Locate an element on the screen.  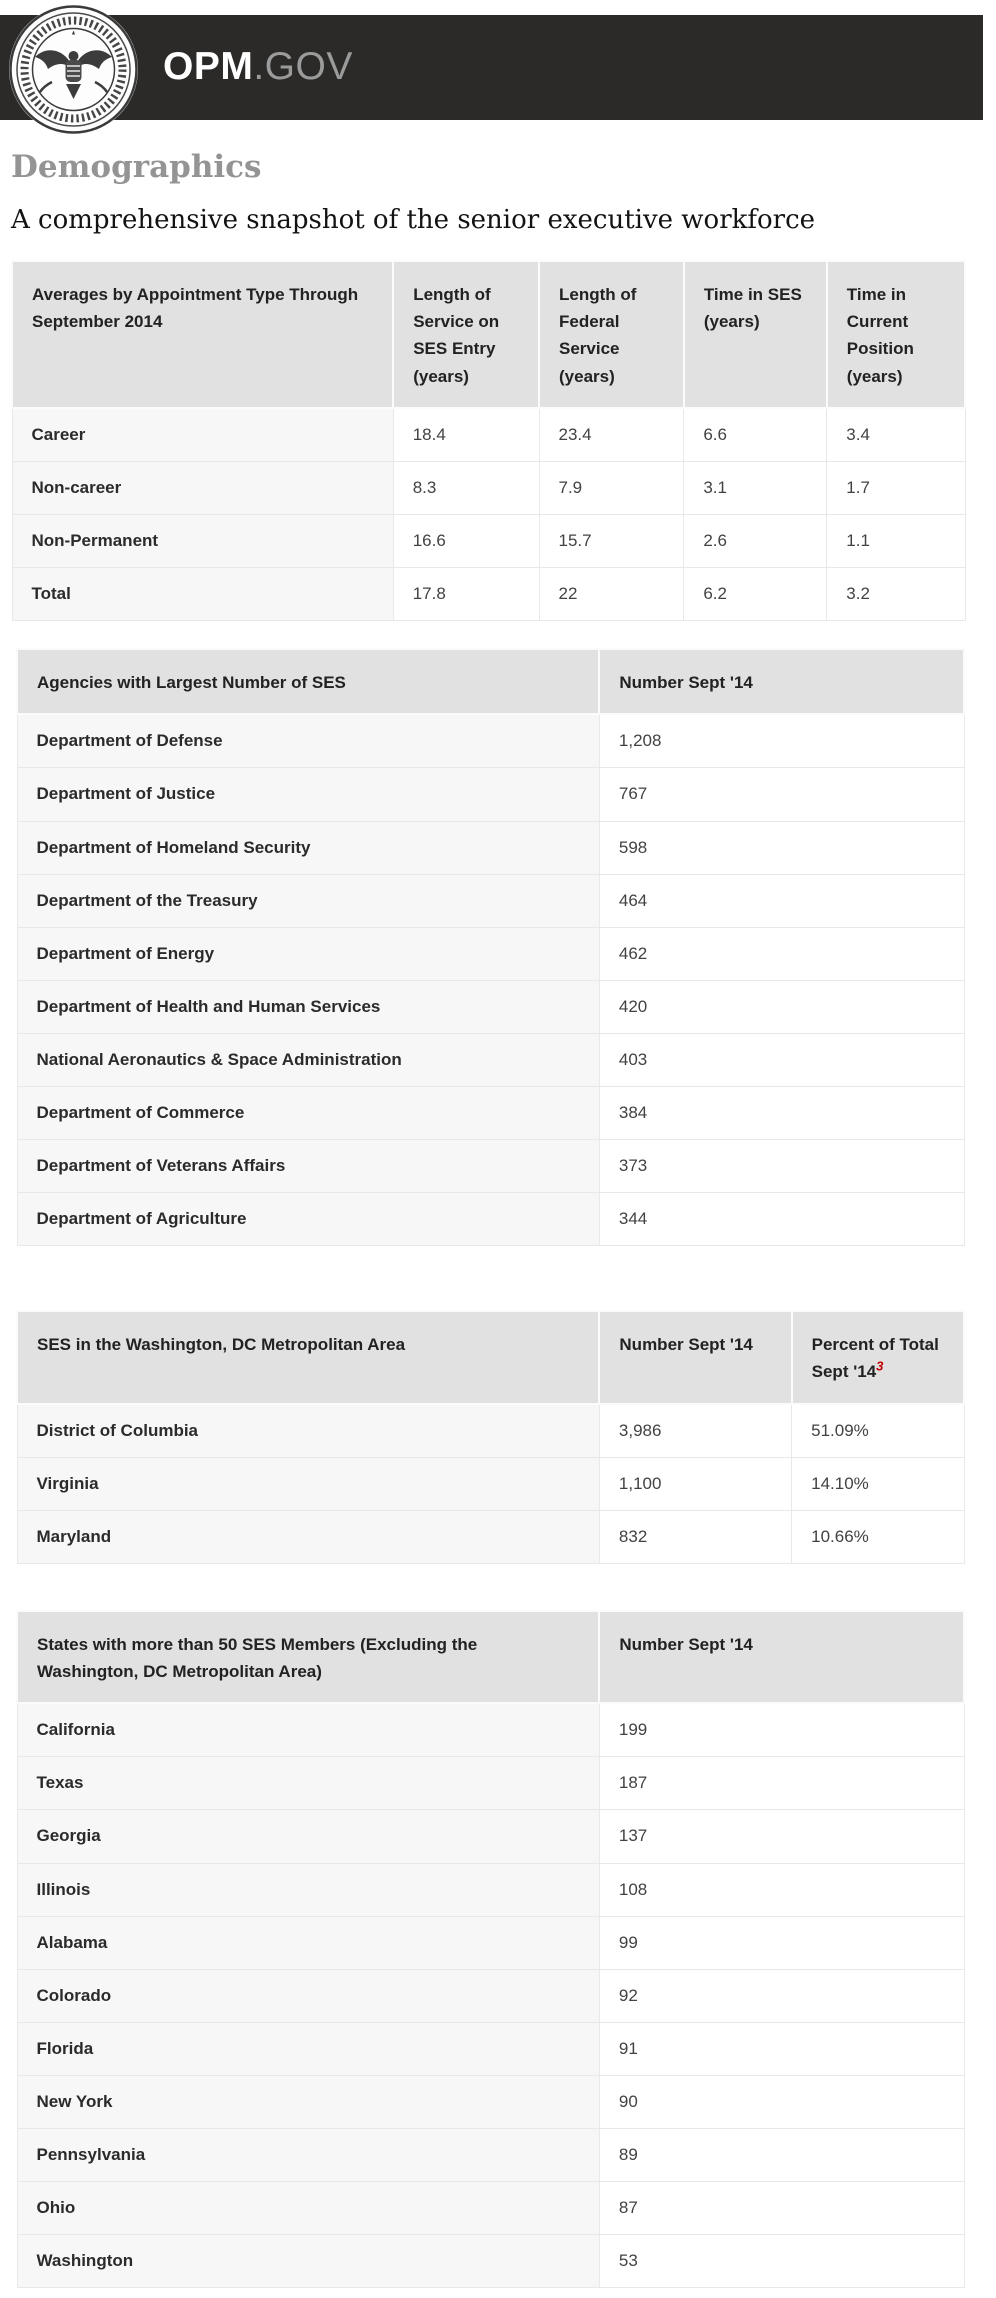
site-header-bar: OPM.GOV is located at coordinates (491, 69).